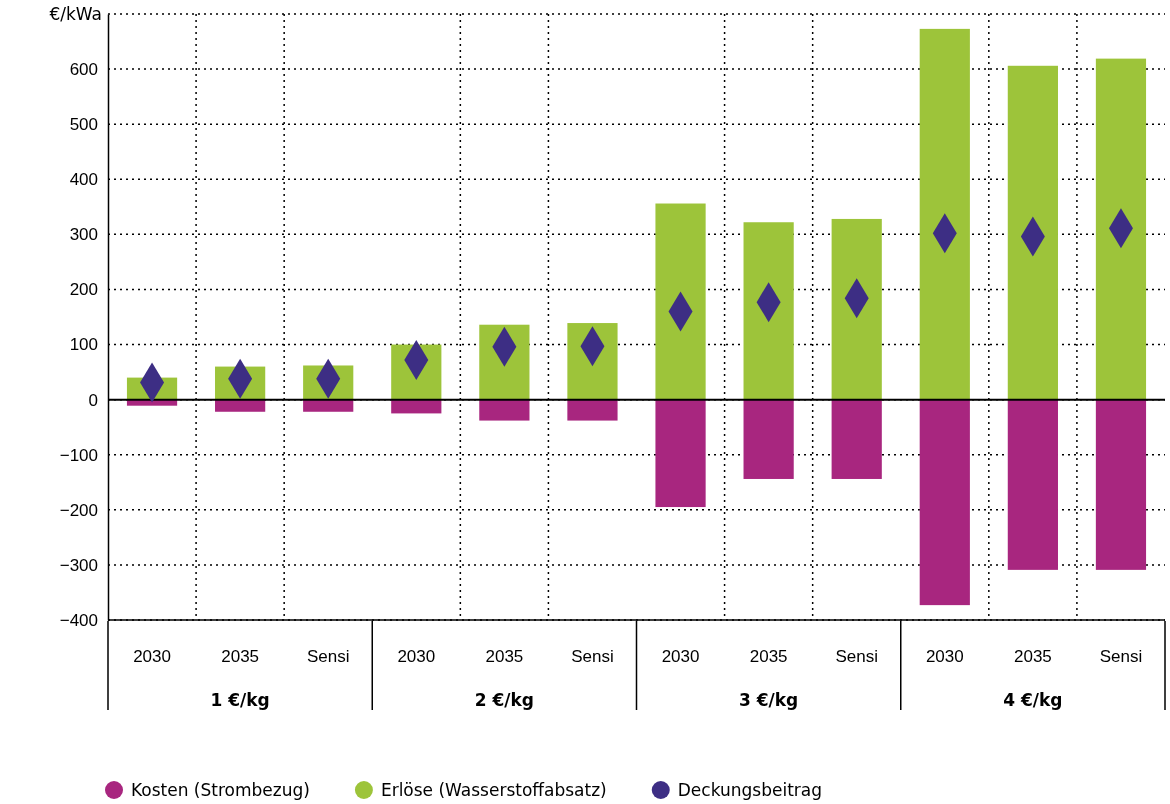 The height and width of the screenshot is (804, 1170). I want to click on text: 1 €/kg, so click(240, 700).